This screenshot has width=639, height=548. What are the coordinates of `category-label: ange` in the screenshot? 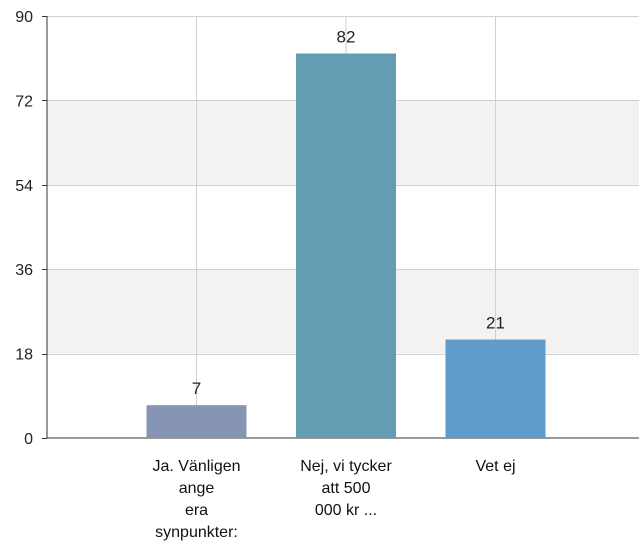 It's located at (197, 488).